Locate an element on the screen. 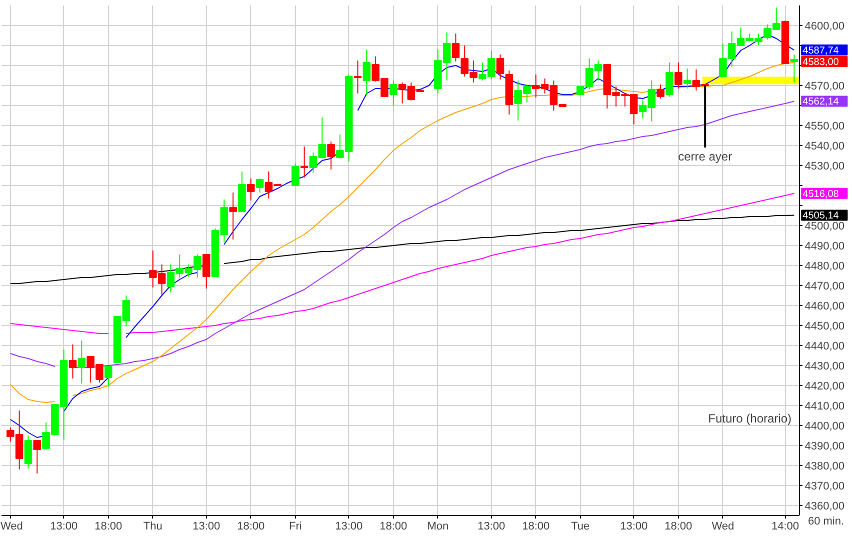 This screenshot has height=537, width=852. data-label: 4587,74 is located at coordinates (821, 51).